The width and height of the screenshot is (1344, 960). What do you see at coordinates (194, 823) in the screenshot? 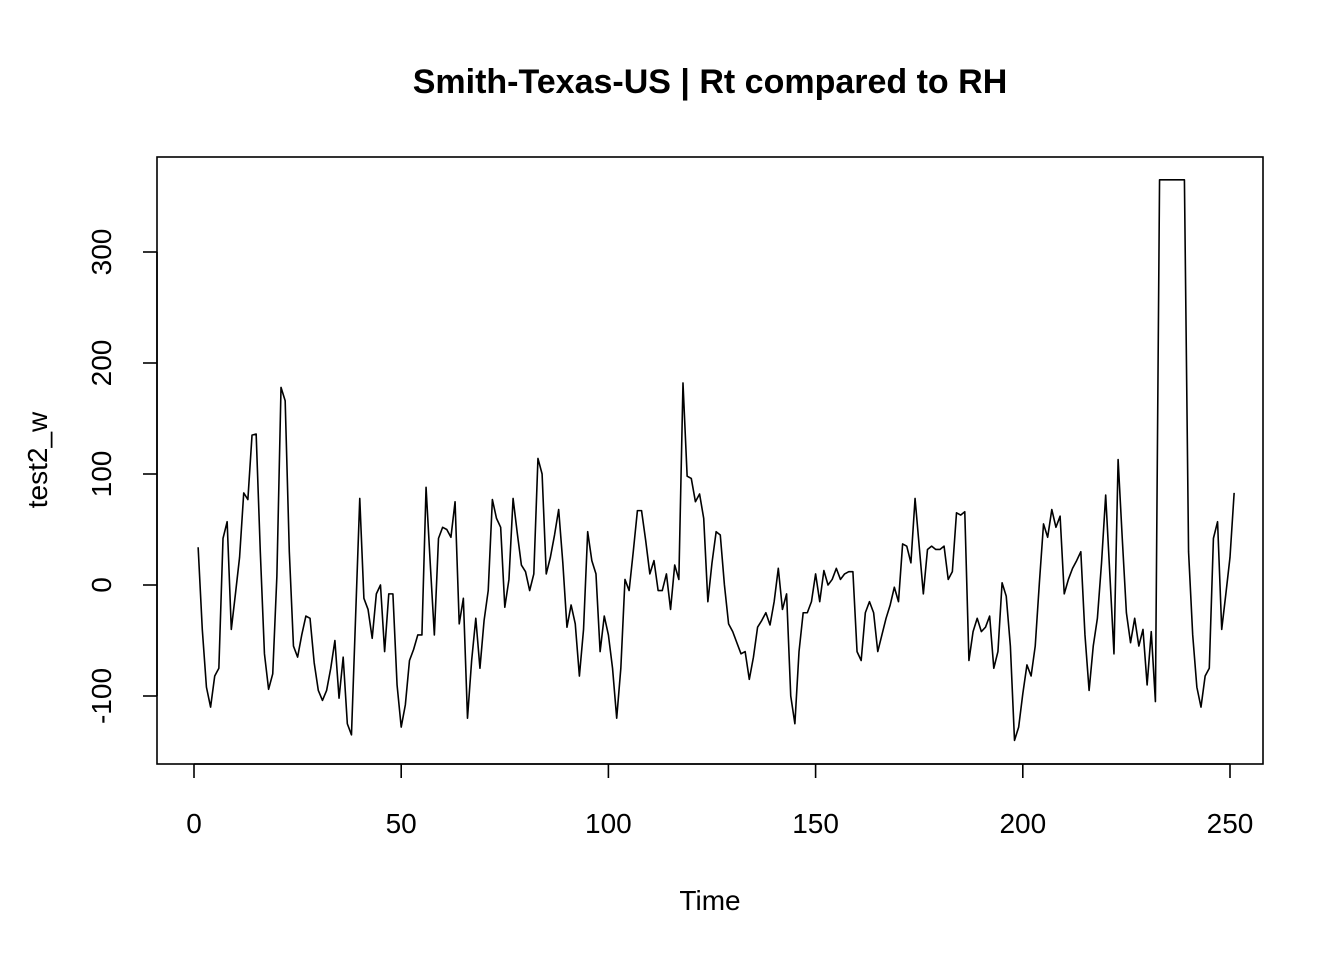
I see `x-tick-label: 0` at bounding box center [194, 823].